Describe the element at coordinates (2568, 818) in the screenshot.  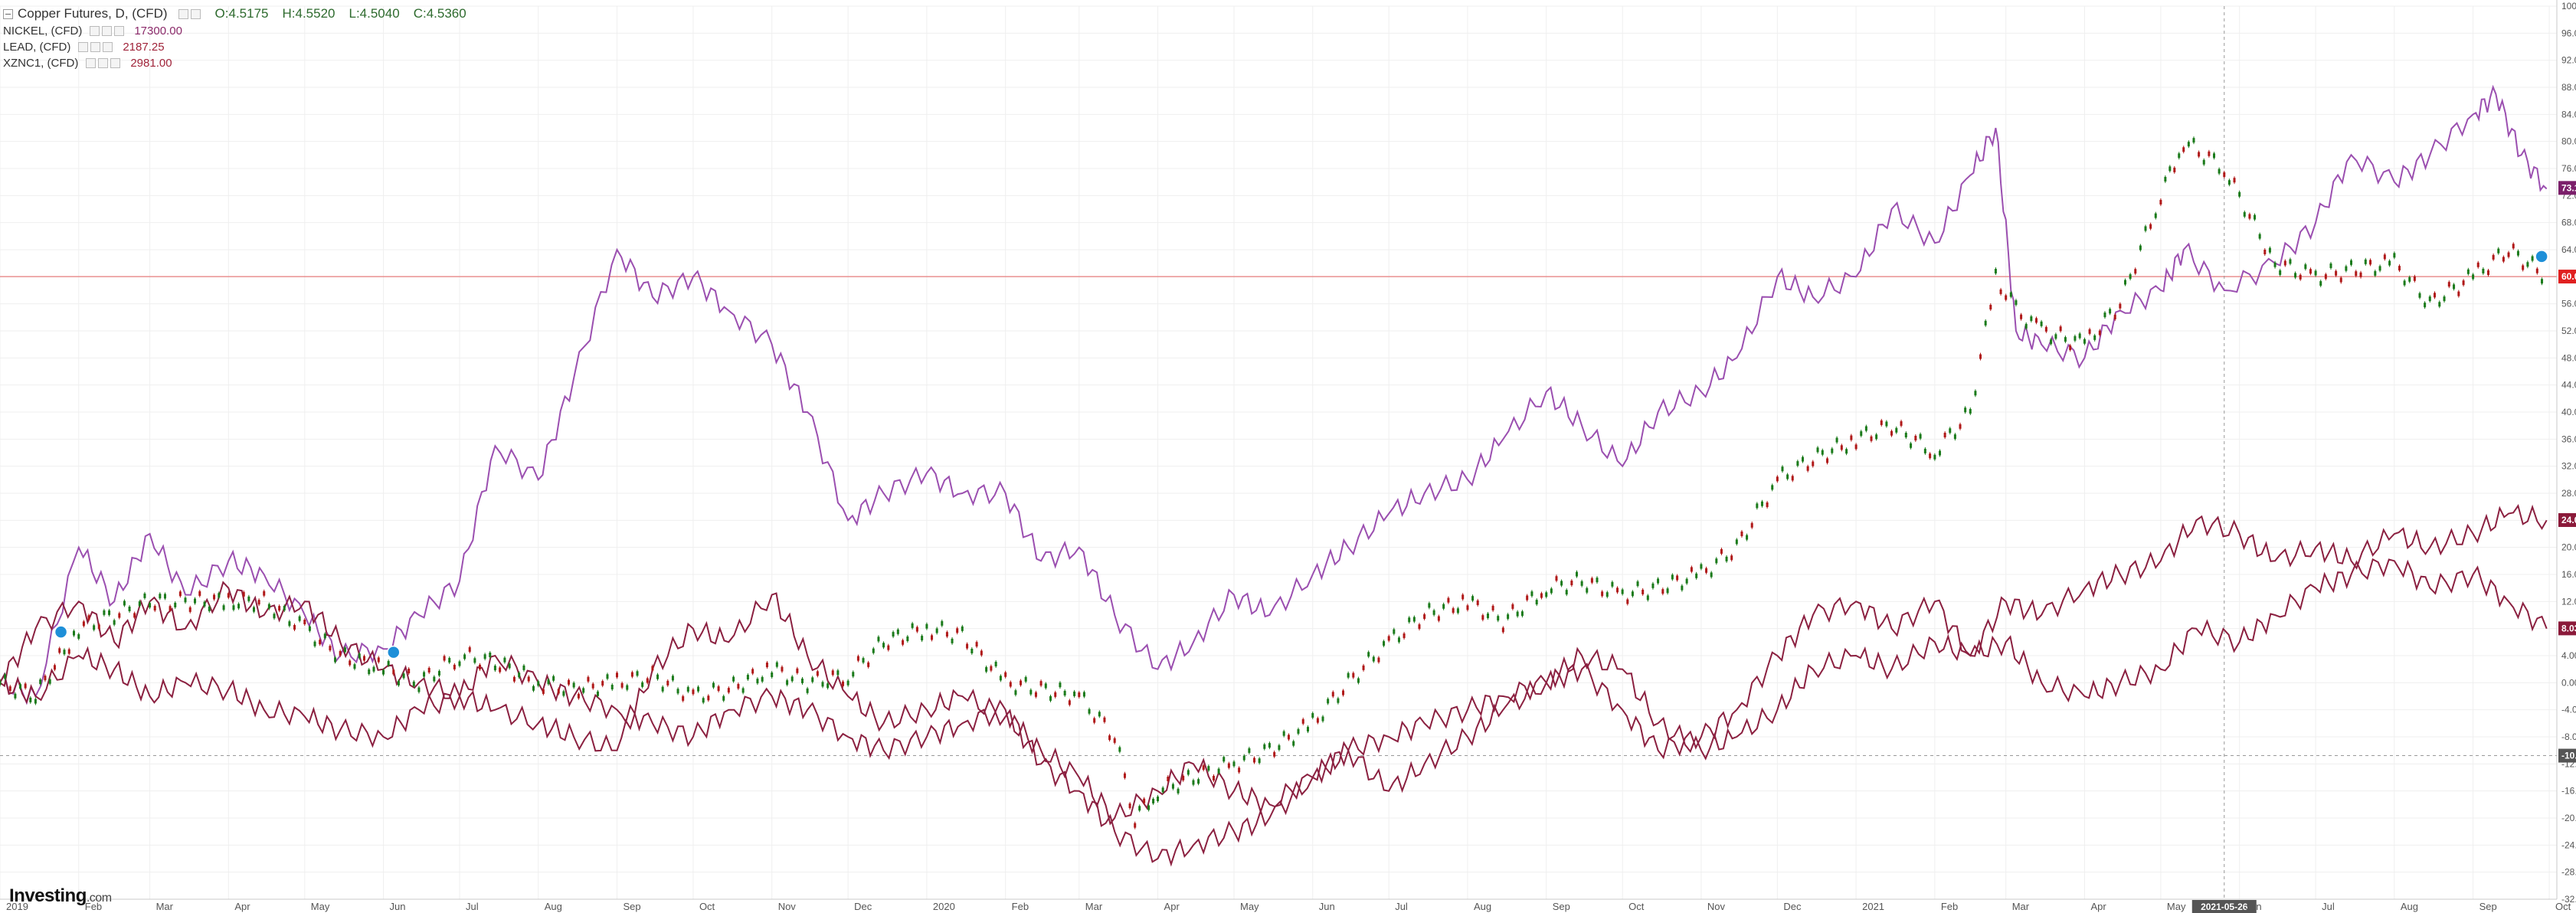
I see `y-tick-label: -20.00%` at that location.